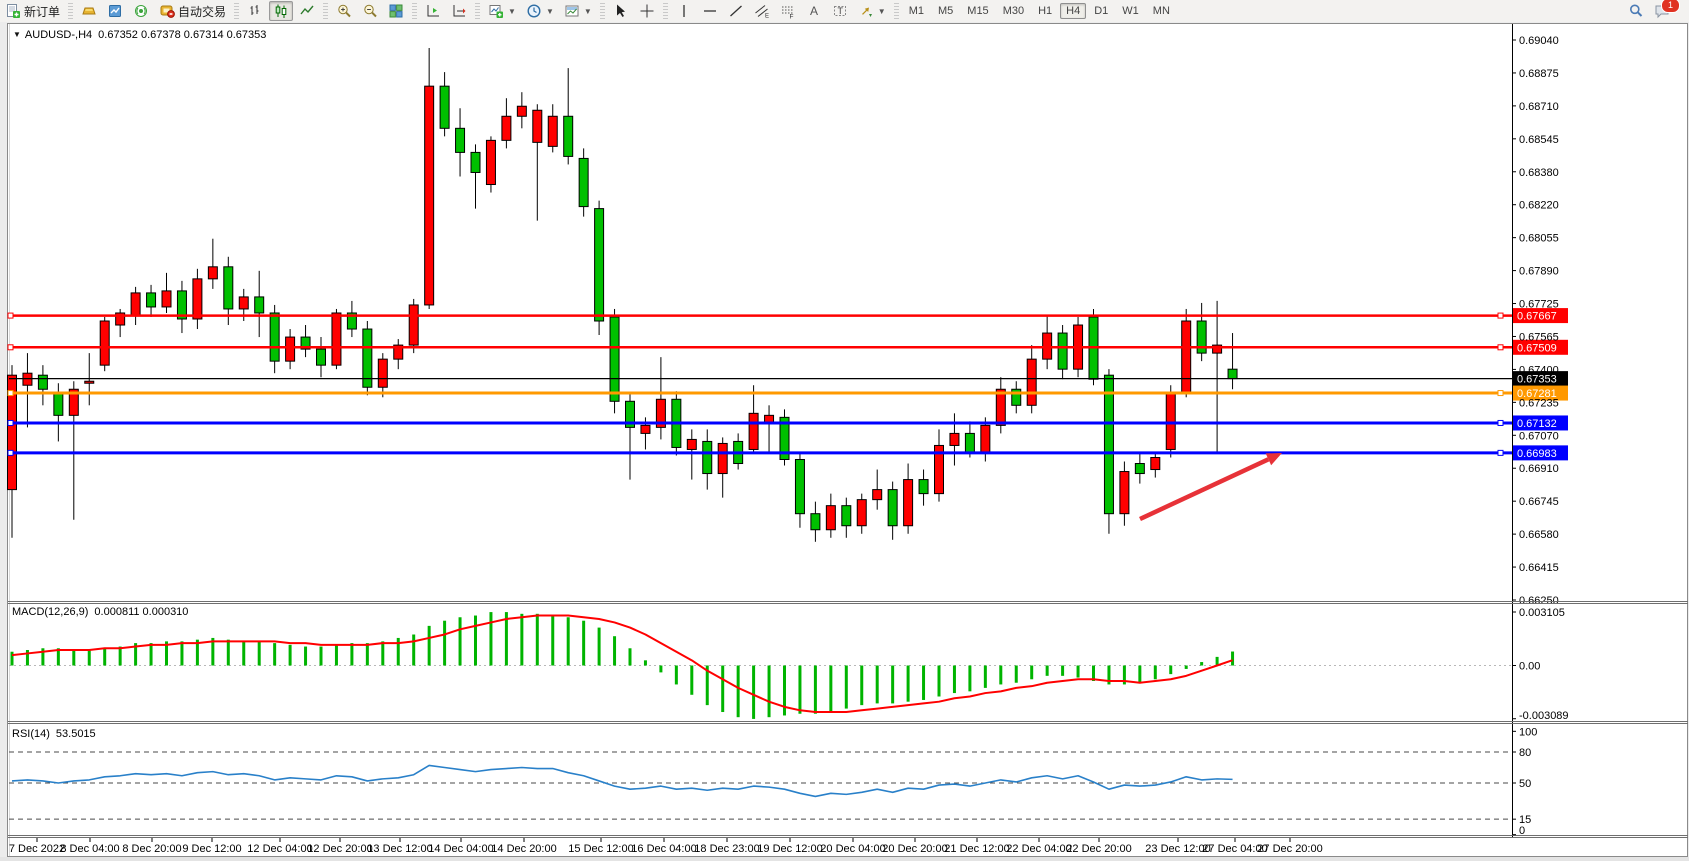 The height and width of the screenshot is (861, 1689). What do you see at coordinates (726, 849) in the screenshot?
I see `svg-text: 18 Dec 23:00` at bounding box center [726, 849].